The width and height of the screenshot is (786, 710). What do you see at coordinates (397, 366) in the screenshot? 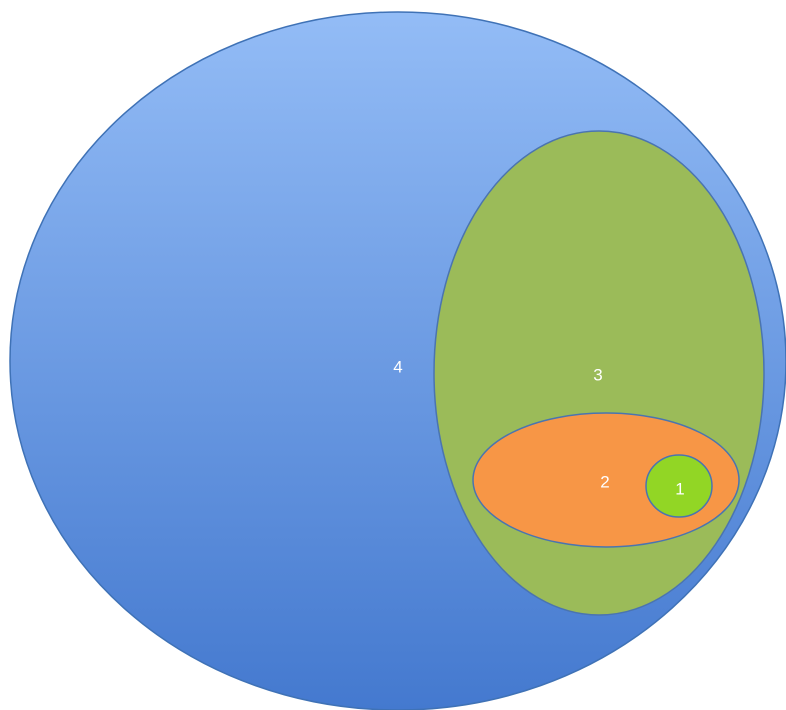
I see `set-4-label: 4` at bounding box center [397, 366].